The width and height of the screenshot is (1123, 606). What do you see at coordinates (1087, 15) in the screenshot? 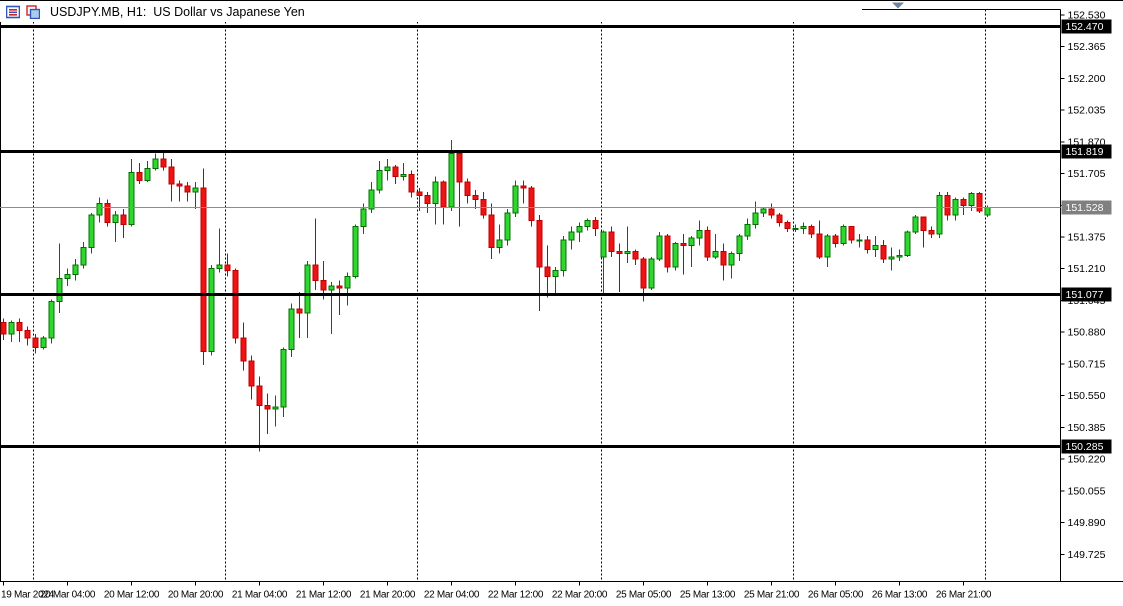
I see `price-tick-label: 152.530` at bounding box center [1087, 15].